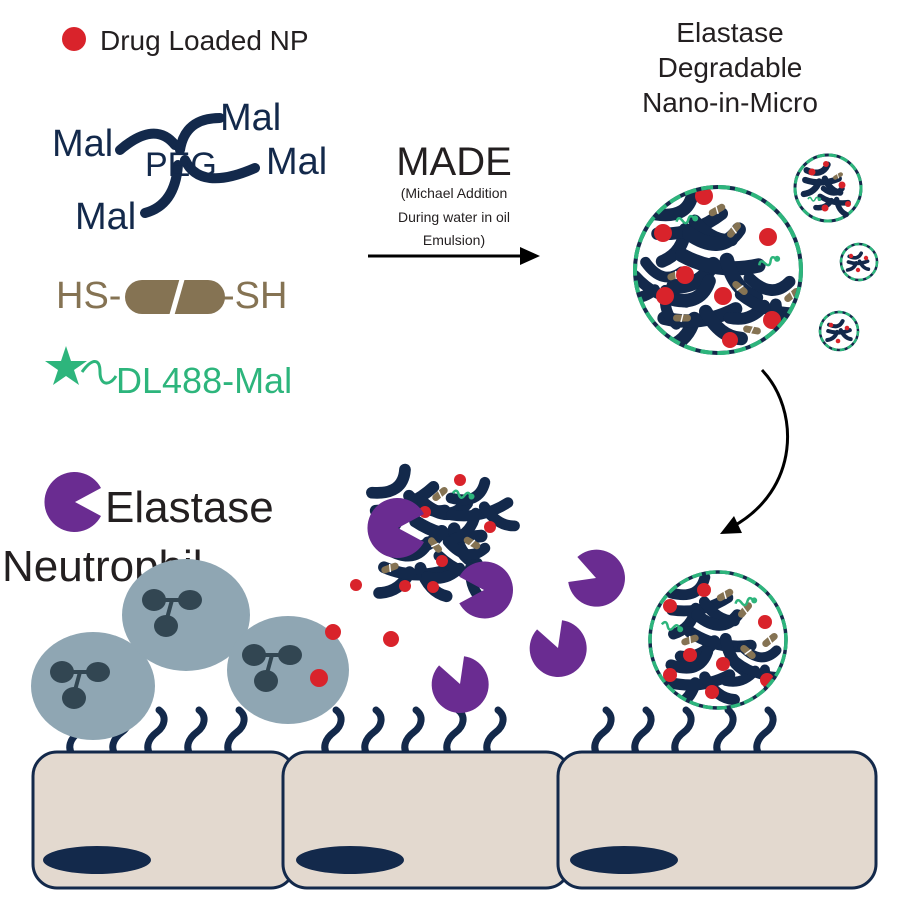 The width and height of the screenshot is (900, 900). What do you see at coordinates (88, 296) in the screenshot?
I see `crosslinker-left-label: HS-` at bounding box center [88, 296].